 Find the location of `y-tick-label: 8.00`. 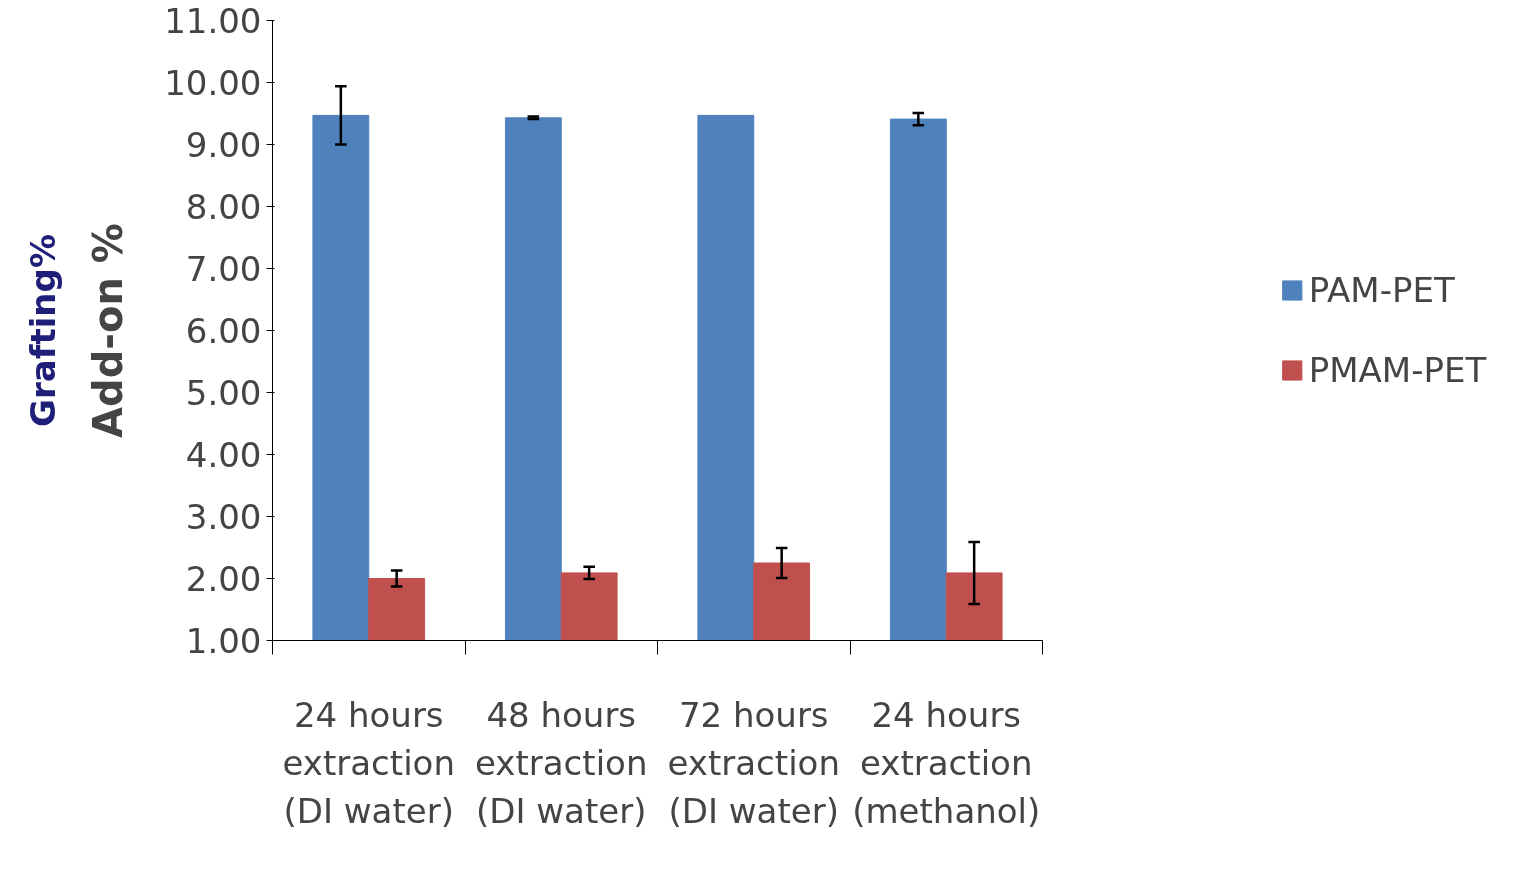

y-tick-label: 8.00 is located at coordinates (223, 207).